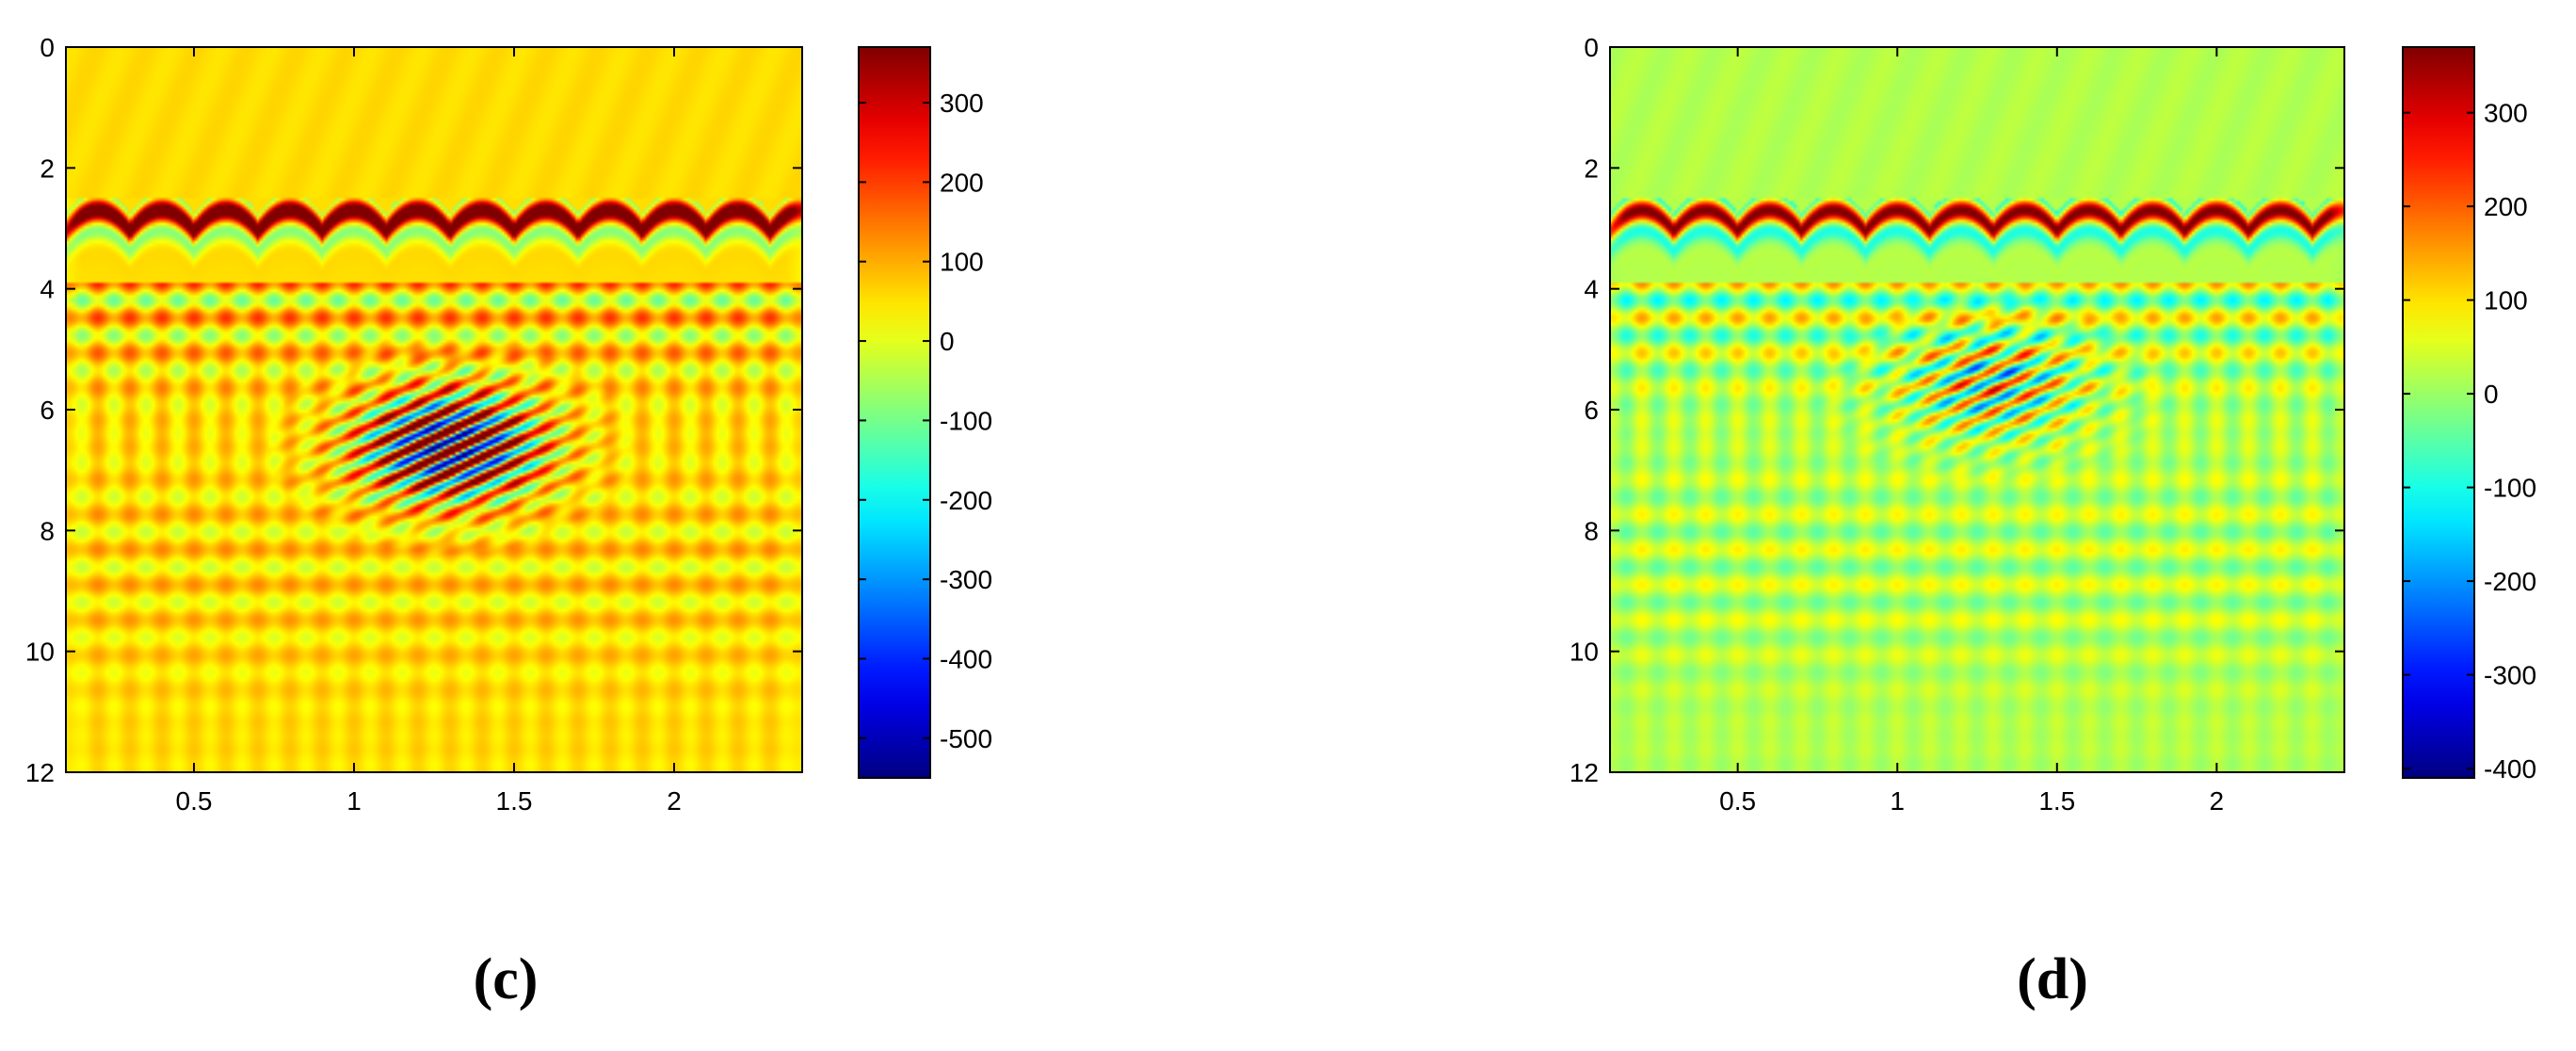 This screenshot has height=1051, width=2576. Describe the element at coordinates (506, 979) in the screenshot. I see `panel-caption: (c)` at that location.